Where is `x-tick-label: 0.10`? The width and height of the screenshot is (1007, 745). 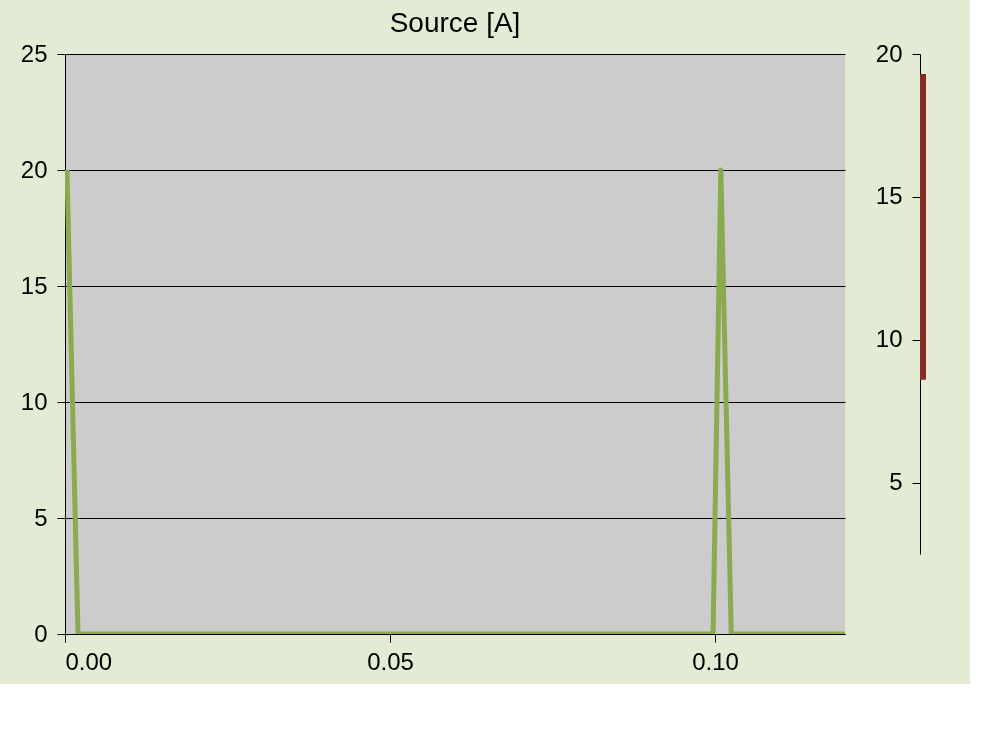
x-tick-label: 0.10 is located at coordinates (715, 661).